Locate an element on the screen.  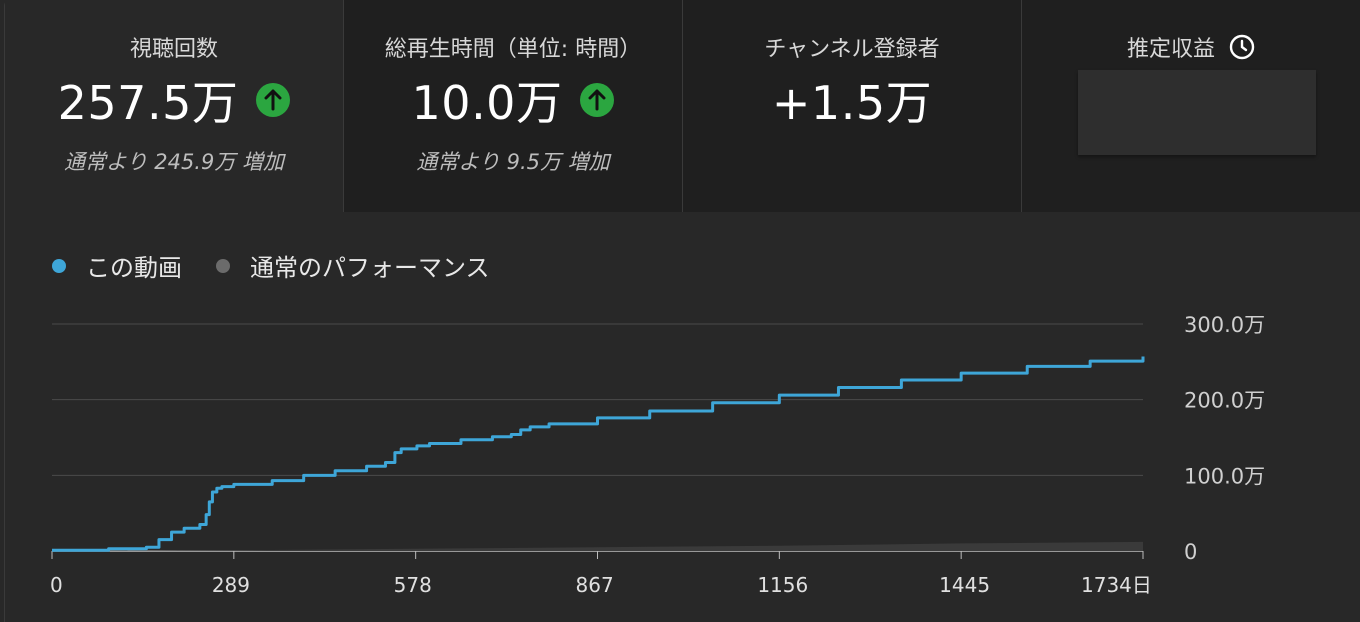
metric-tab-views: 視聴回数 257.5万 通常より 245.9万 増加 is located at coordinates (174, 106).